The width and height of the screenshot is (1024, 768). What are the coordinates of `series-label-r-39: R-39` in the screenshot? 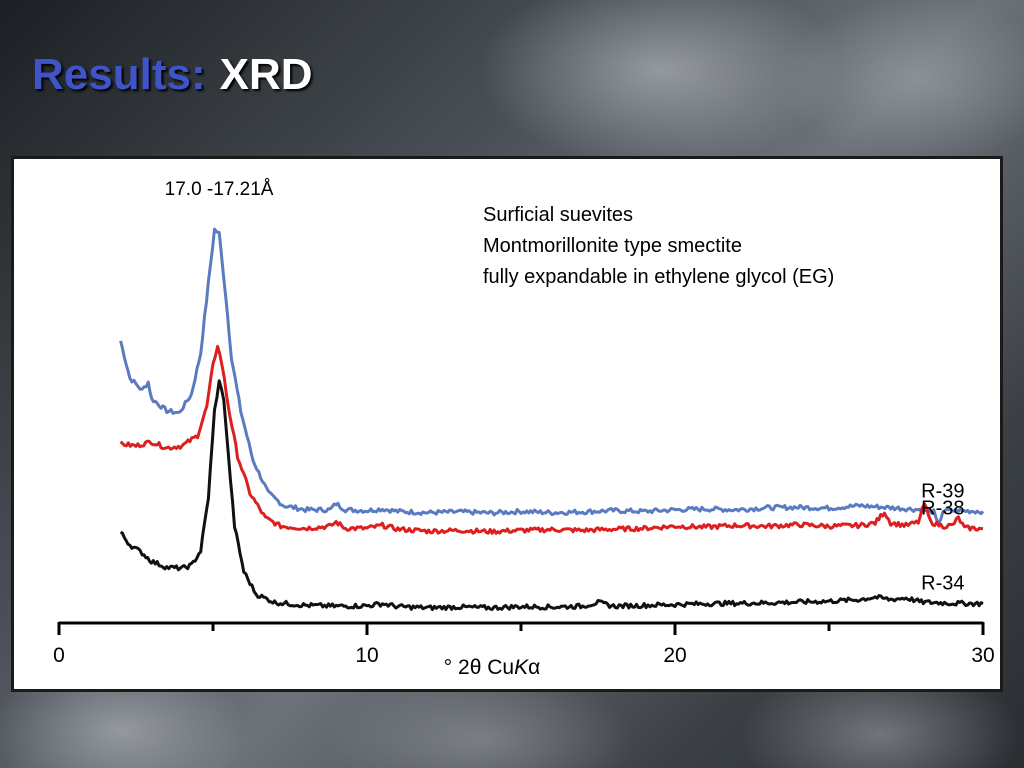 It's located at (942, 491).